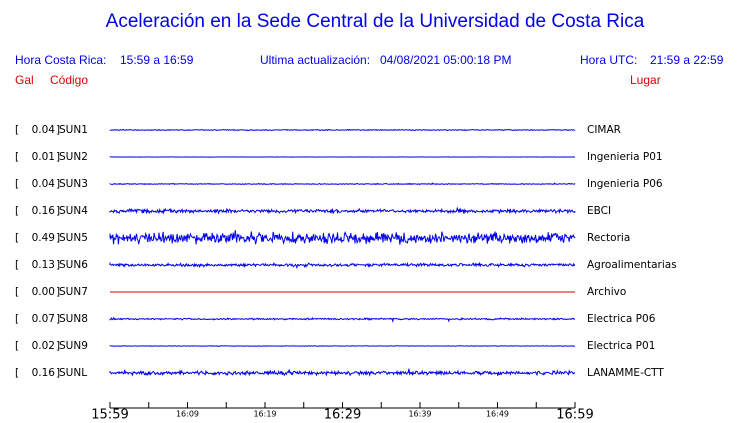 The height and width of the screenshot is (423, 740). Describe the element at coordinates (342, 415) in the screenshot. I see `tick-label: 16:29` at that location.